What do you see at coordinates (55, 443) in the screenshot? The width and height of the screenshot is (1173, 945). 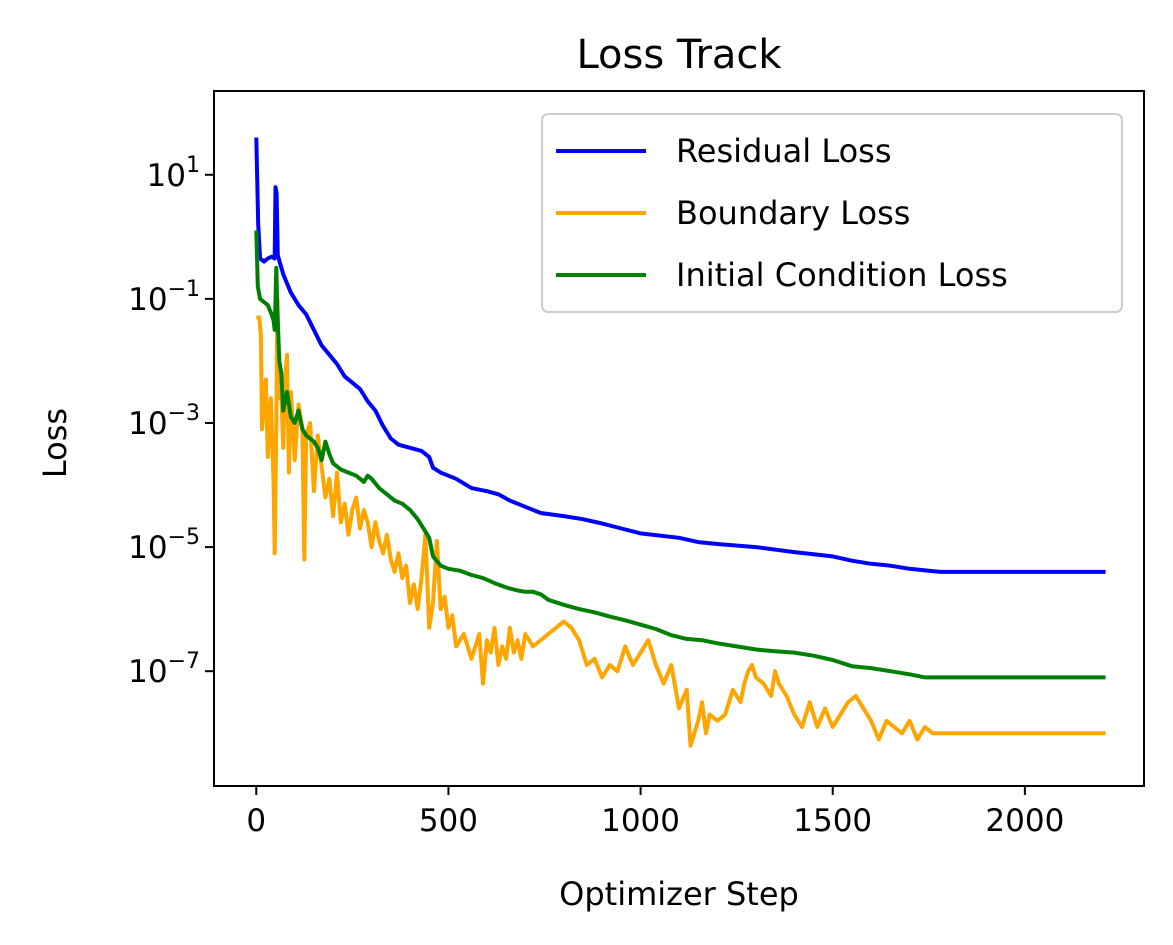 I see `y-axis-label: Loss` at bounding box center [55, 443].